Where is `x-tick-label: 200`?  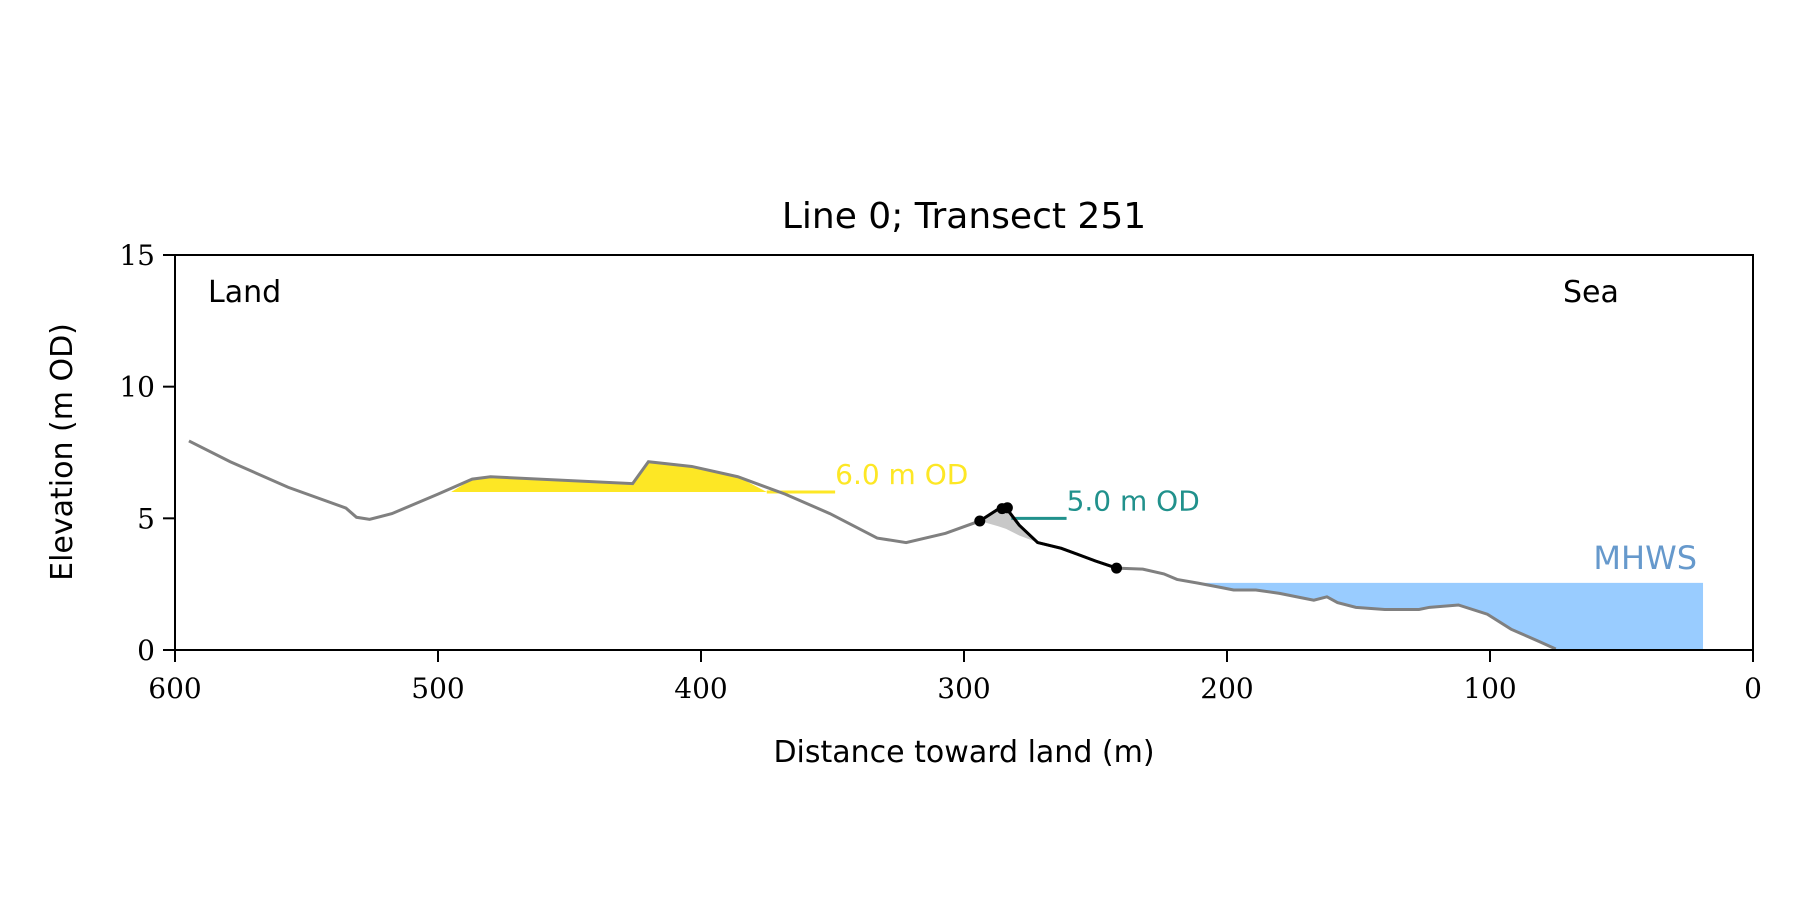
x-tick-label: 200 is located at coordinates (1226, 688).